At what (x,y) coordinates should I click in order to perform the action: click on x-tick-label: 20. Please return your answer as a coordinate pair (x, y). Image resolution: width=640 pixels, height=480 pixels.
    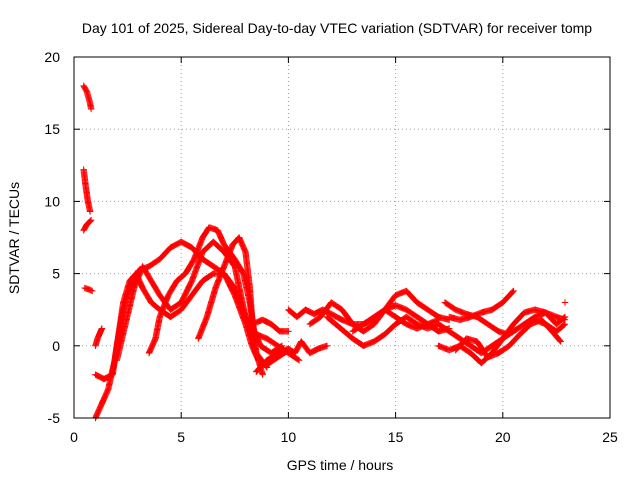
    Looking at the image, I should click on (503, 437).